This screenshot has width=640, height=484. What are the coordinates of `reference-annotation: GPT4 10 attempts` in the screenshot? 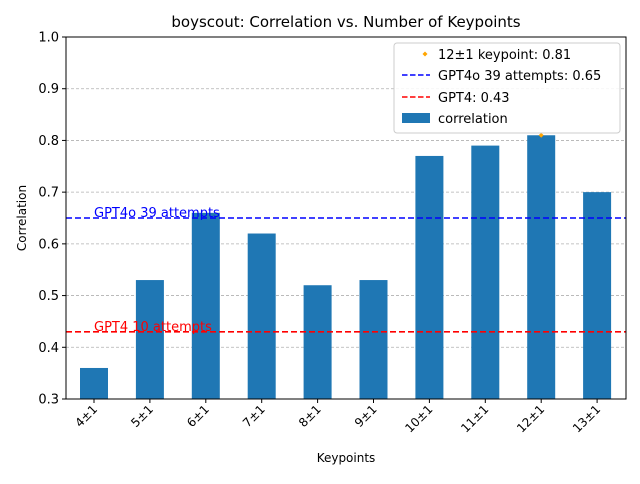 It's located at (153, 327).